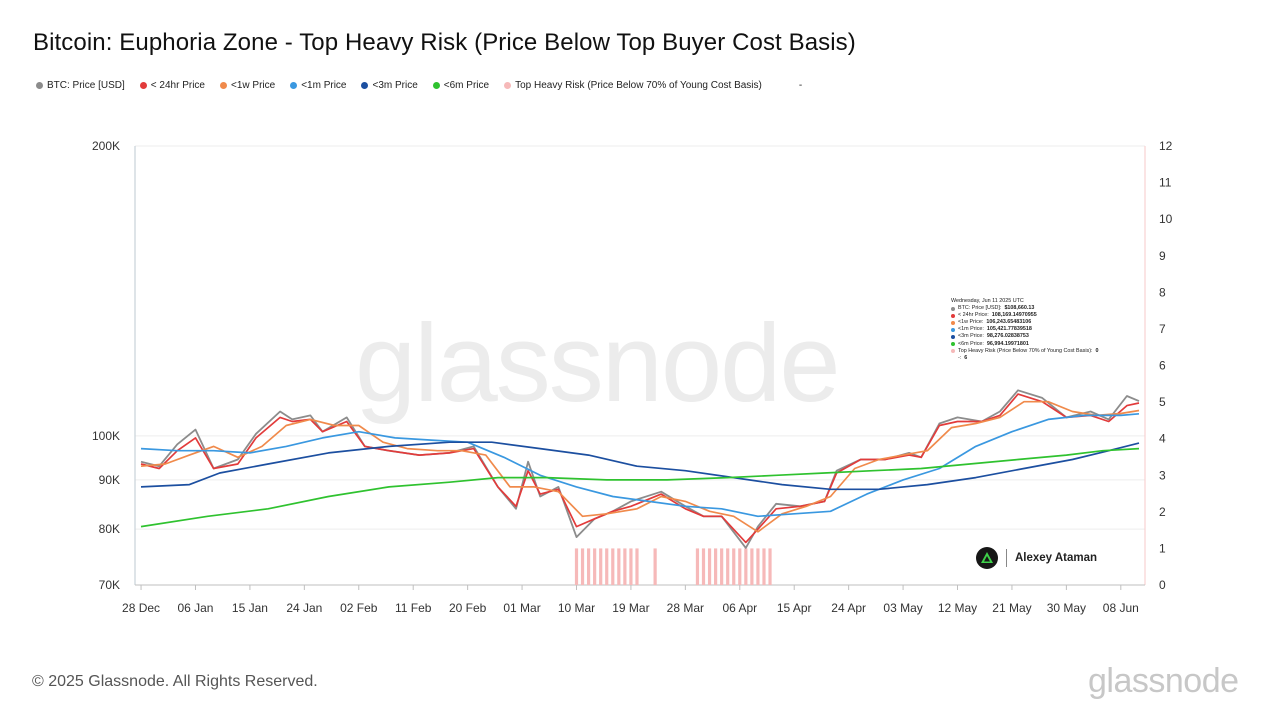 The image size is (1280, 720). Describe the element at coordinates (1040, 322) in the screenshot. I see `tooltip-row: <1w Price: 106,243.65483106` at that location.